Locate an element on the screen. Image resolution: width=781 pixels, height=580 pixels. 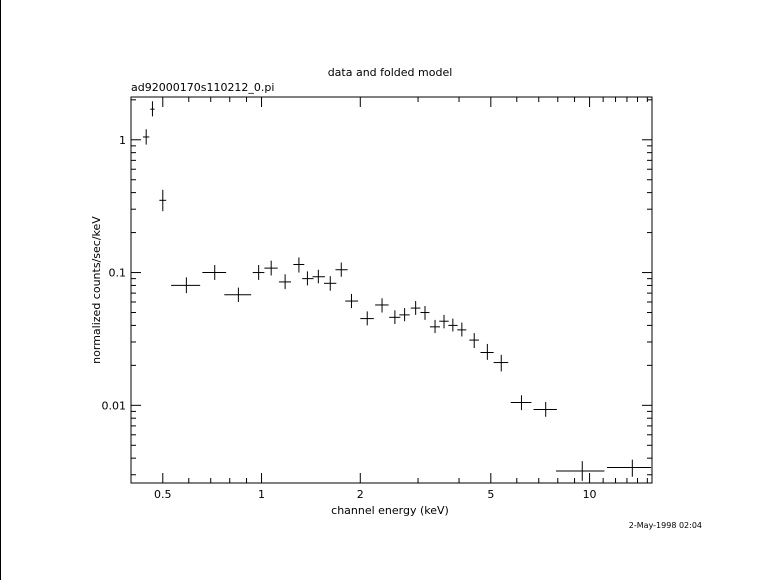
x-axis-tick-labels: 0.5 1 2 5 10 is located at coordinates (375, 494).